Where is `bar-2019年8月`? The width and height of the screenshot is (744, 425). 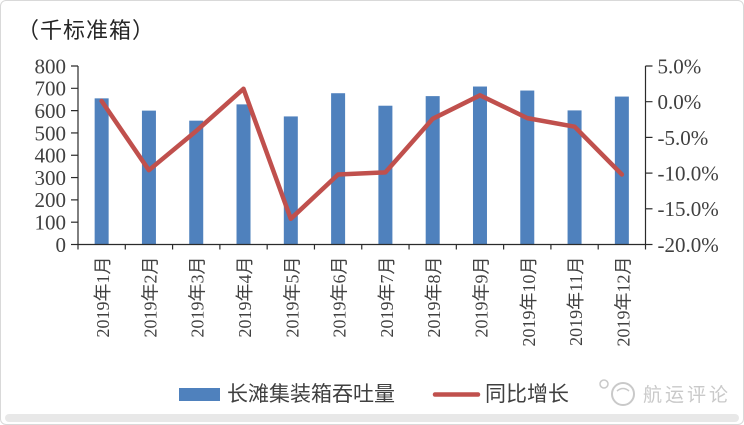 bar-2019年8月 is located at coordinates (432, 170).